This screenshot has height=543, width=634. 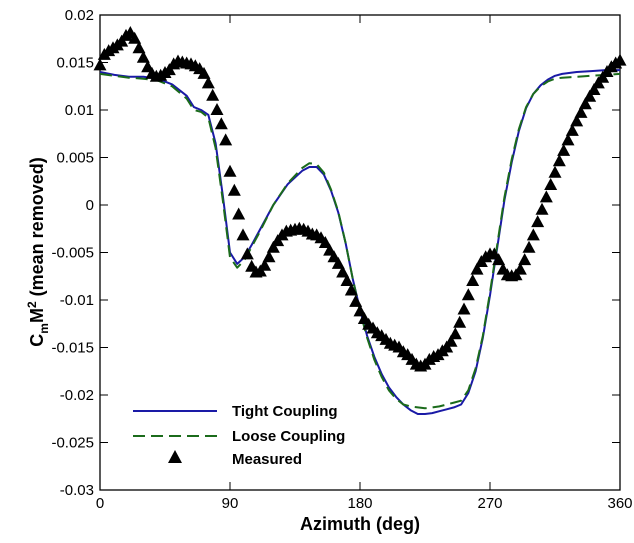 What do you see at coordinates (79, 110) in the screenshot?
I see `y-tick-label: 0.01` at bounding box center [79, 110].